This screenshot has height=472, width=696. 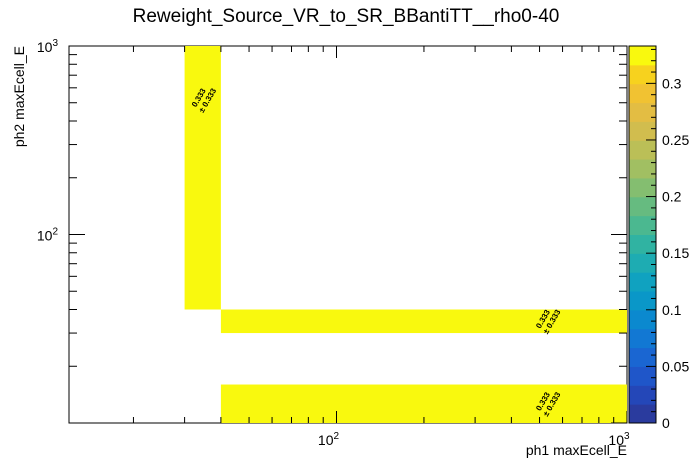 I want to click on palette-tick-label: 0.2, so click(x=672, y=197).